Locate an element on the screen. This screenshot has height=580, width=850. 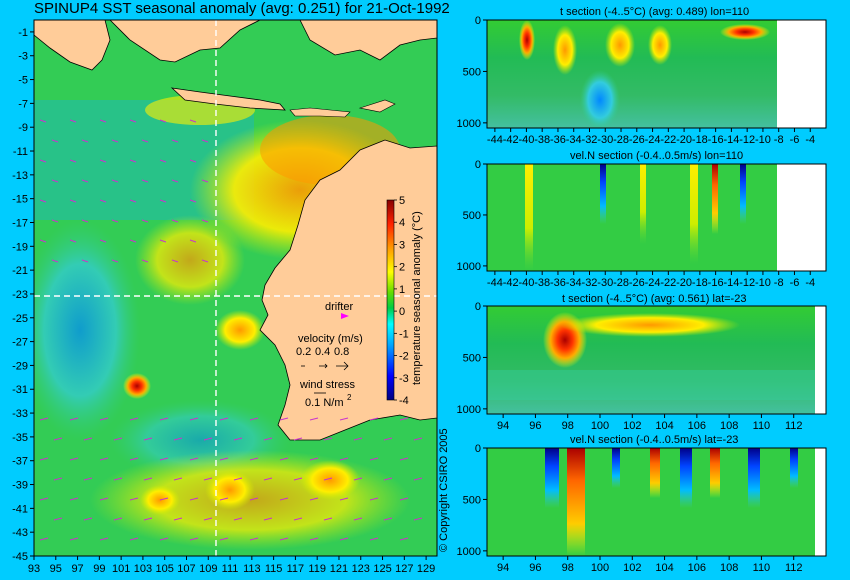
panel1-x-tick-label: -18 is located at coordinates (700, 140).